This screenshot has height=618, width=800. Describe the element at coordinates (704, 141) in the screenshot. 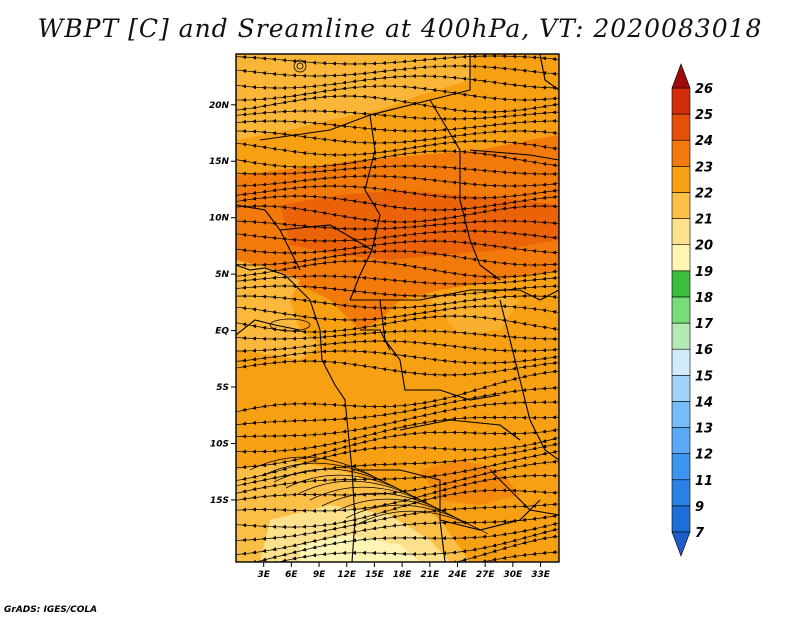

I see `colorbar-label: 24` at that location.